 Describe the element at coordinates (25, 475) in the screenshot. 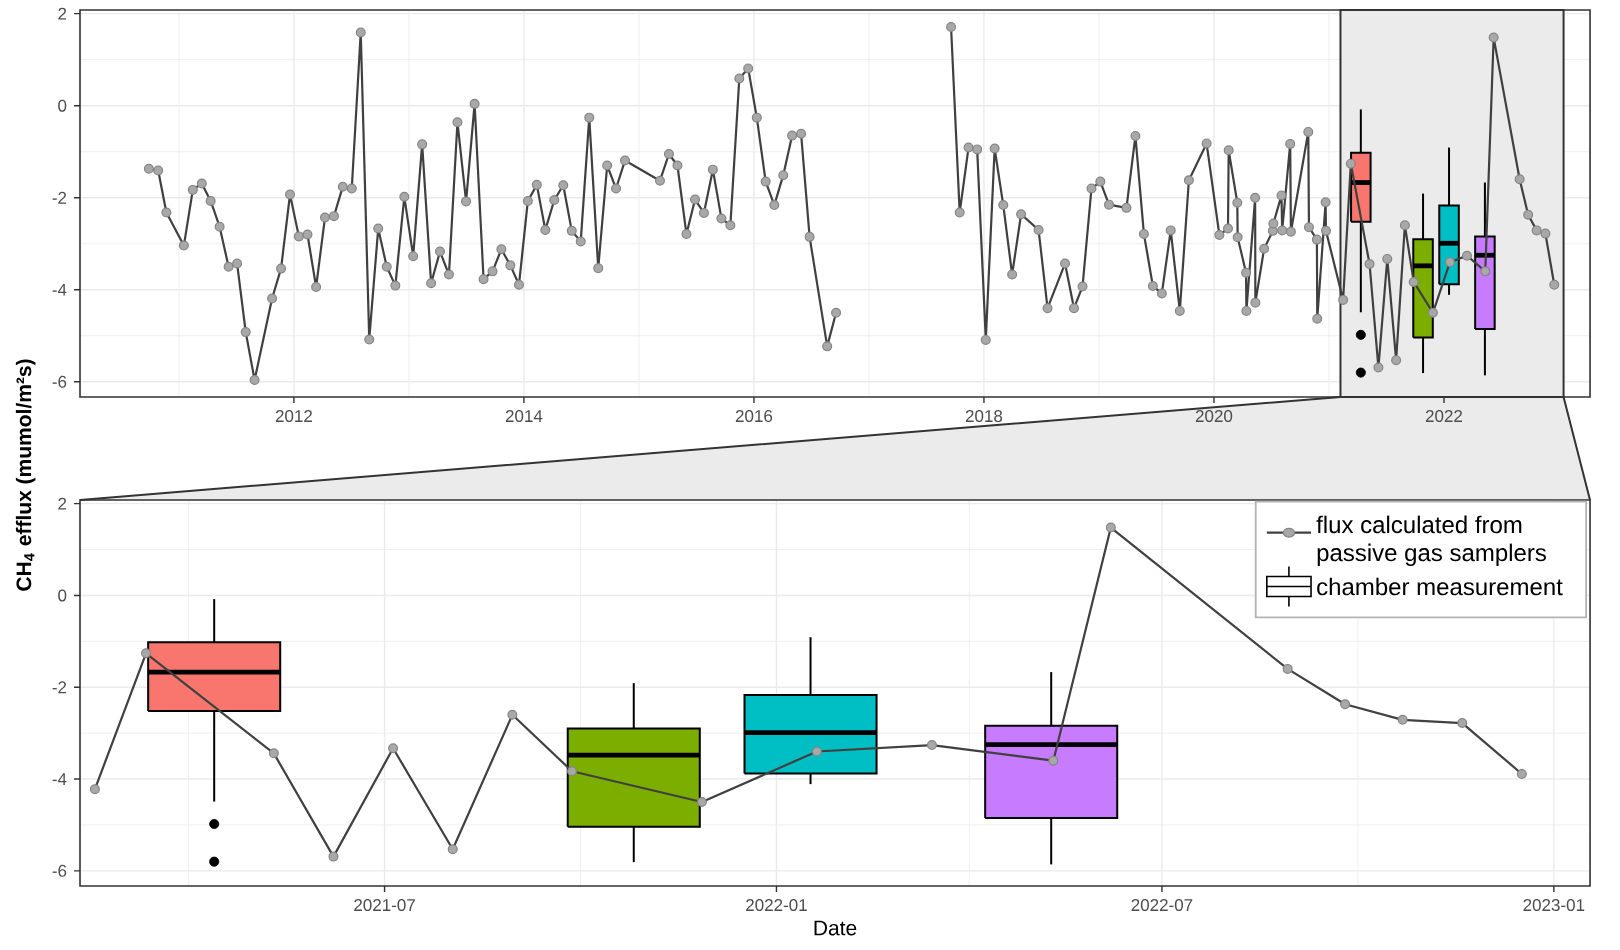

I see `y-axis-title: CH$_{4}$ efflux (mumol/m²s)` at that location.